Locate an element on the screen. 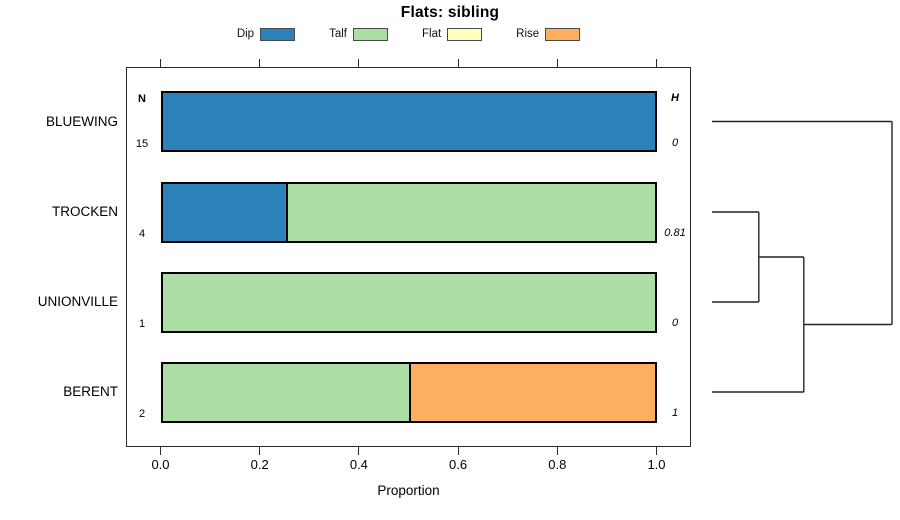  legend-item-label: Flat is located at coordinates (431, 34).